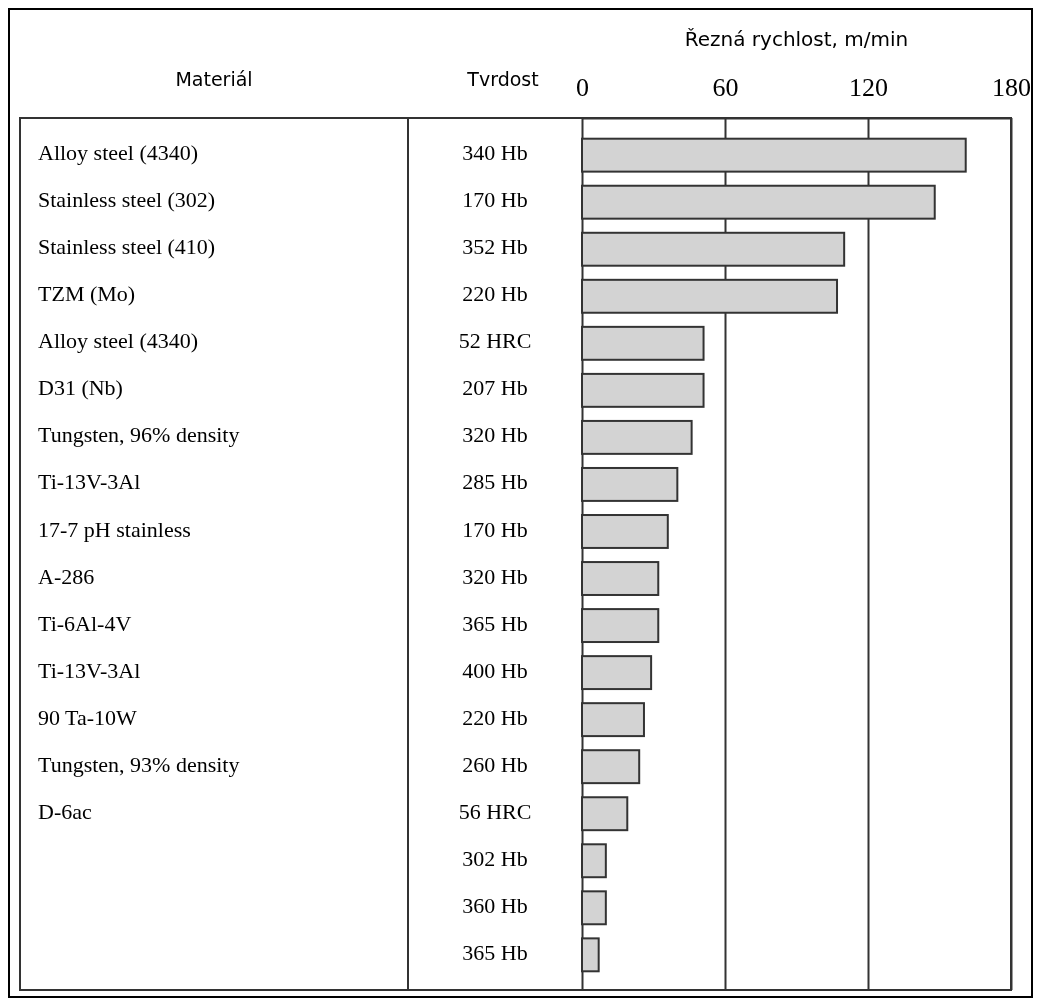 The height and width of the screenshot is (1003, 1041). What do you see at coordinates (65, 811) in the screenshot?
I see `y-tick-label: D-6ac` at bounding box center [65, 811].